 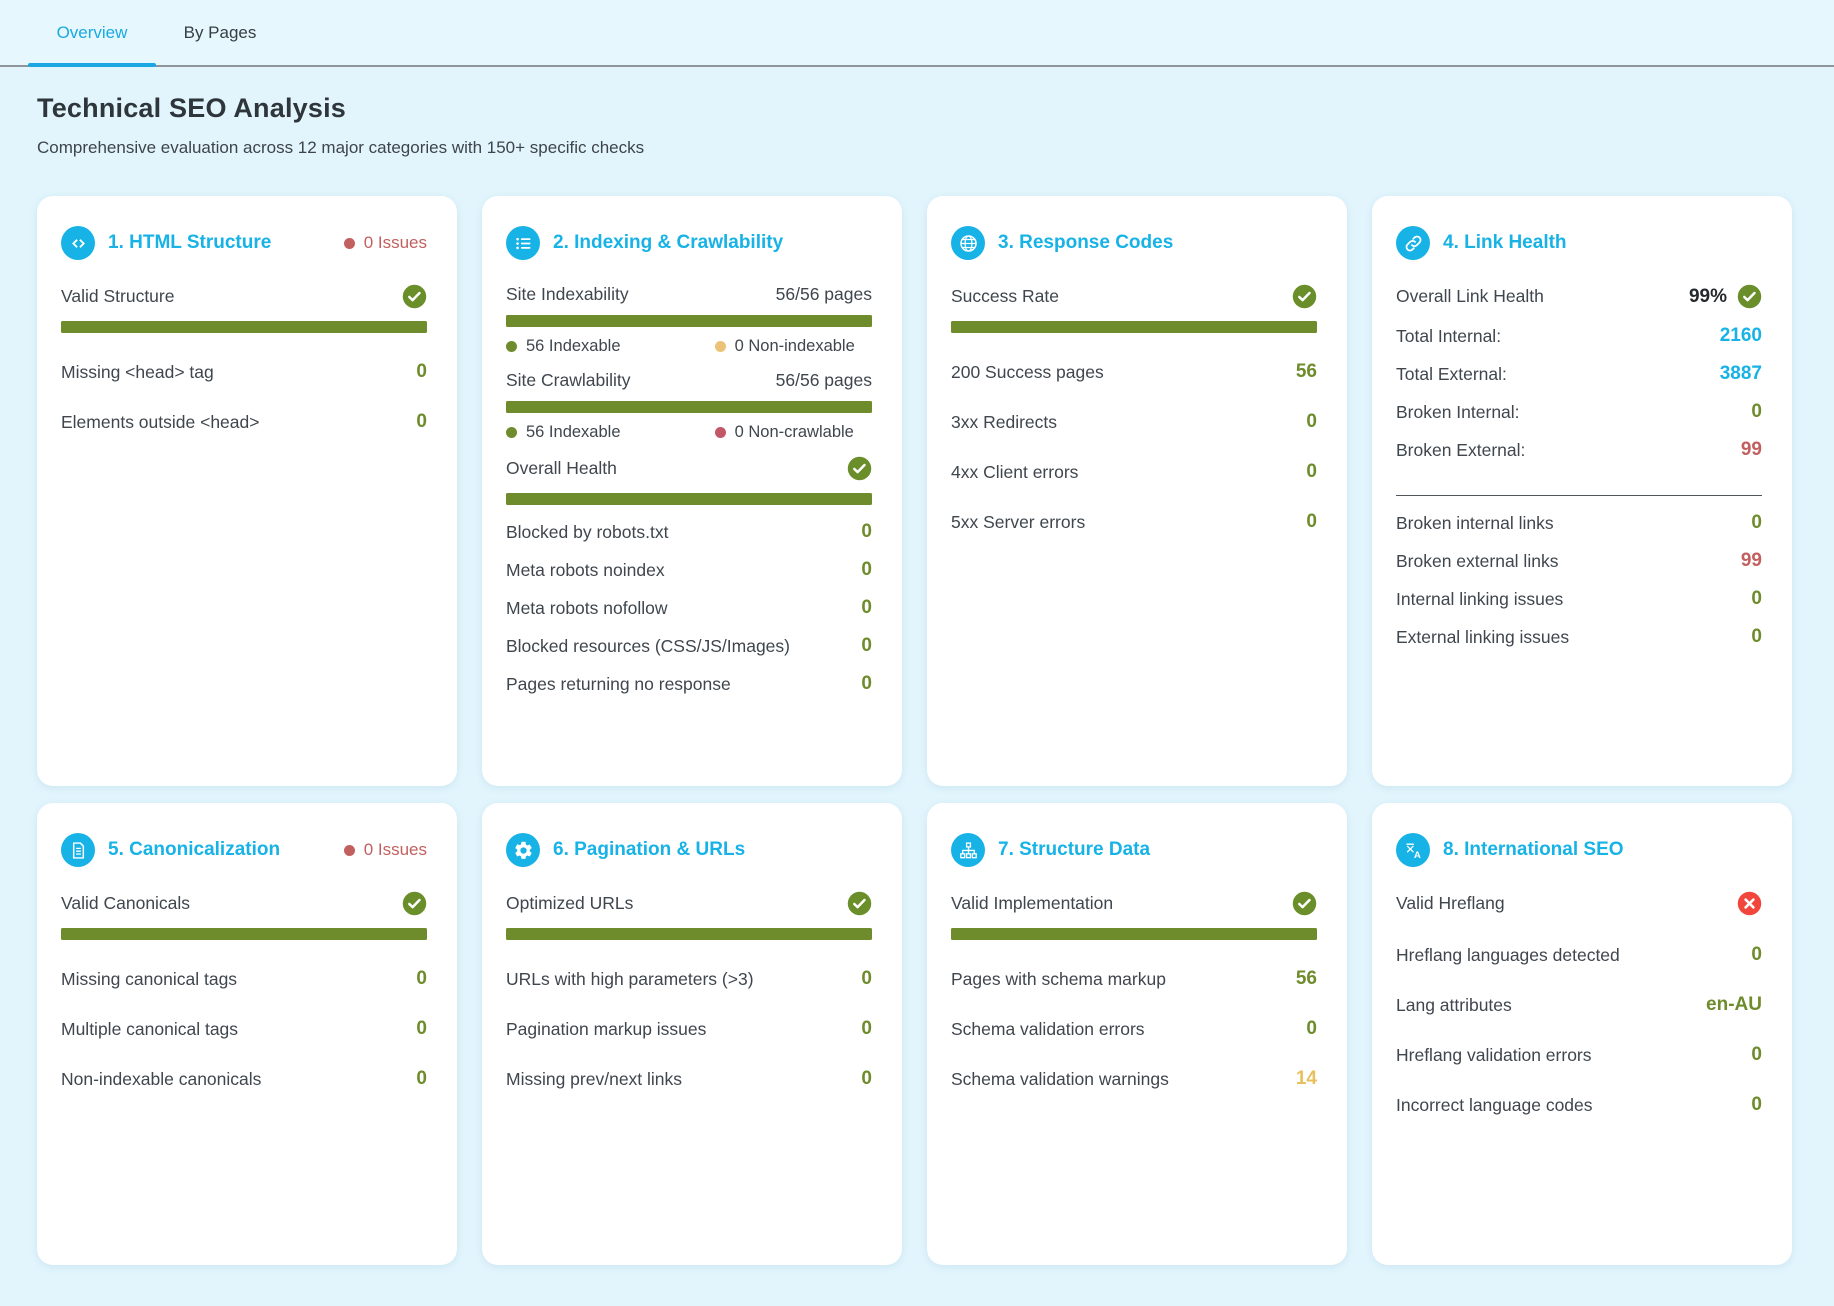 What do you see at coordinates (689, 468) in the screenshot?
I see `status-row: Overall Health` at bounding box center [689, 468].